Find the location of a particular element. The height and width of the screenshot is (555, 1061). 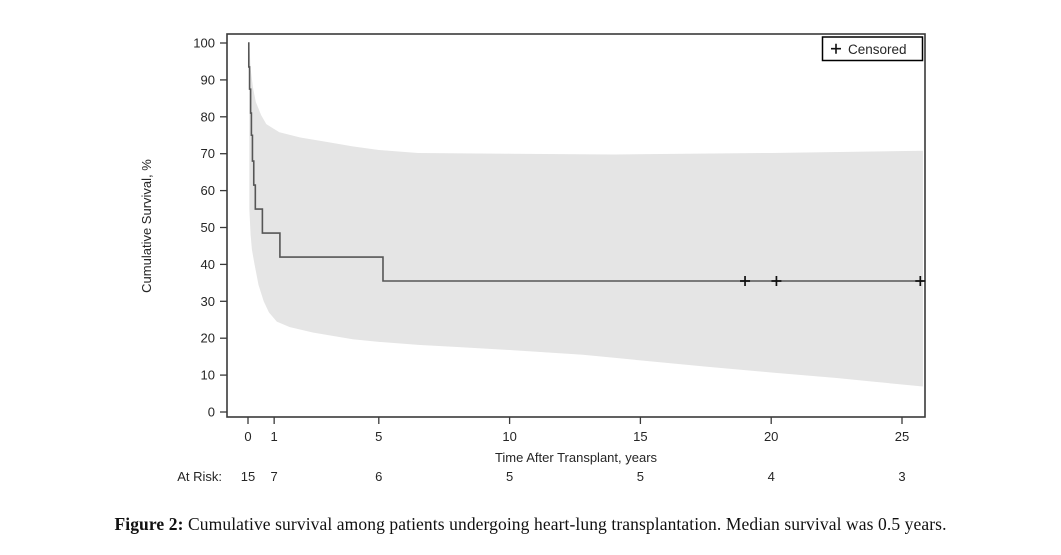

y-tick-label: 80 is located at coordinates (208, 116).